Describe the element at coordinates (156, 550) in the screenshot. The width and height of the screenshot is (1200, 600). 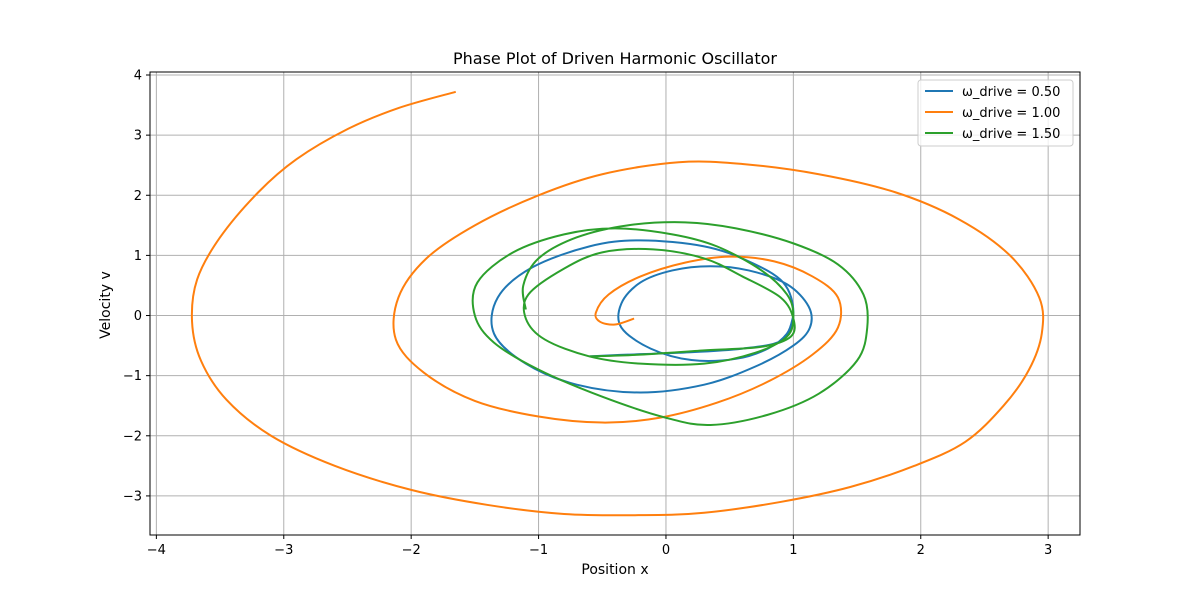
I see `x-tick-label: −4` at that location.